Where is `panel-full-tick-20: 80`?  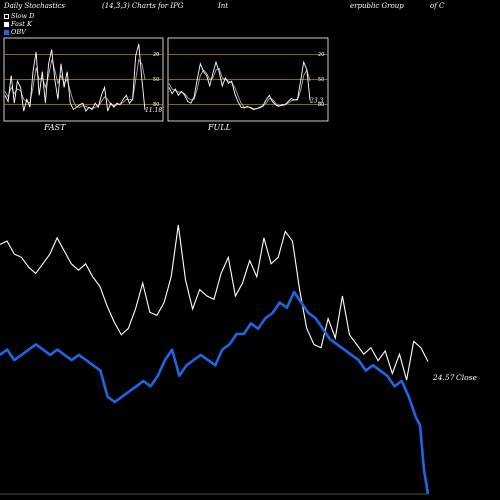
panel-full-tick-20: 80 is located at coordinates (321, 105).